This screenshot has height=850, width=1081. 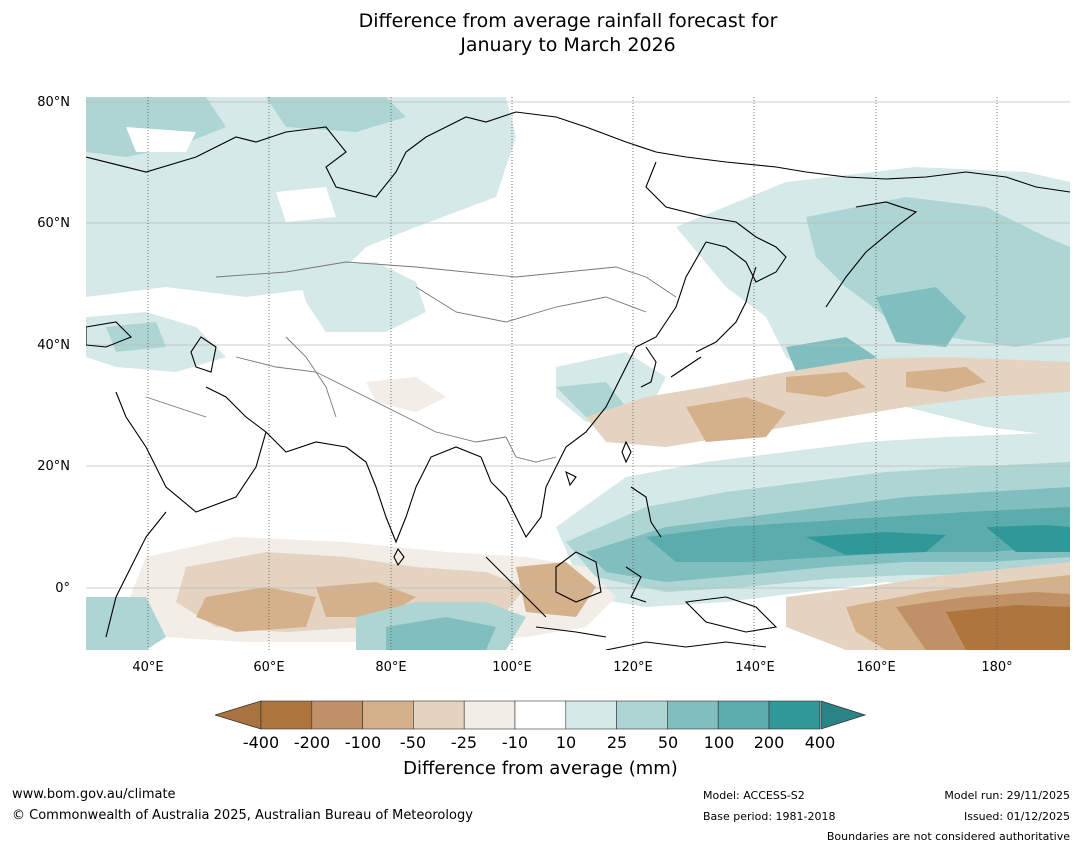 I want to click on colorbar-tick: -100, so click(x=363, y=742).